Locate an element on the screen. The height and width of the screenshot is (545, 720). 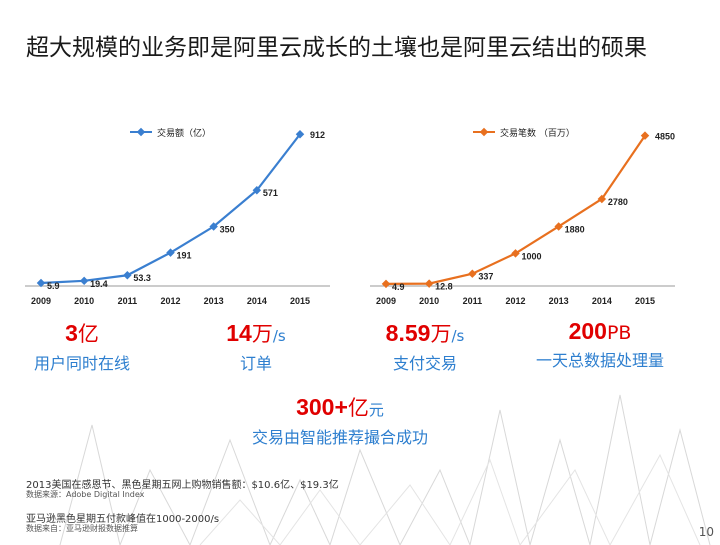
stat-data-suffix: PB is located at coordinates (619, 333).